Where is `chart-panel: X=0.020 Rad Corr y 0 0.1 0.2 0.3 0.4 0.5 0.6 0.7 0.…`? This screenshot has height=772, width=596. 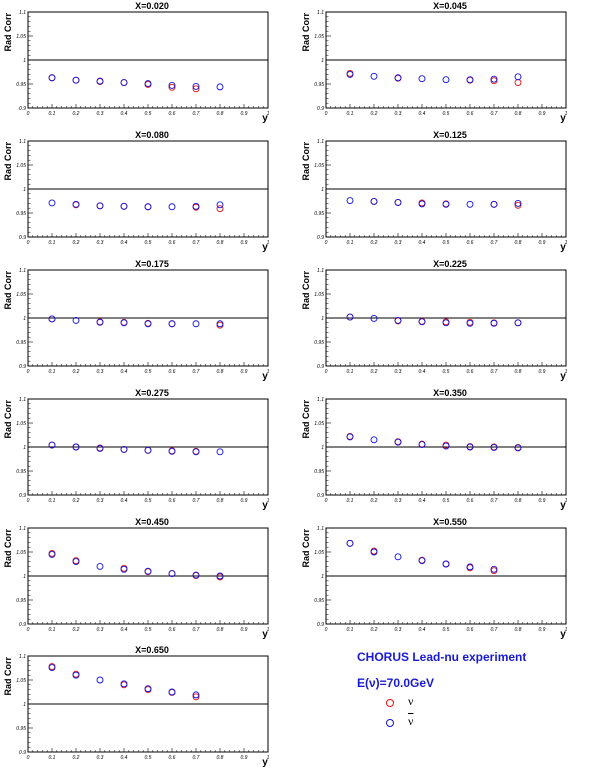 chart-panel: X=0.020 Rad Corr y 0 0.1 0.2 0.3 0.4 0.5 0.6 0.7 0.… is located at coordinates (136, 62).